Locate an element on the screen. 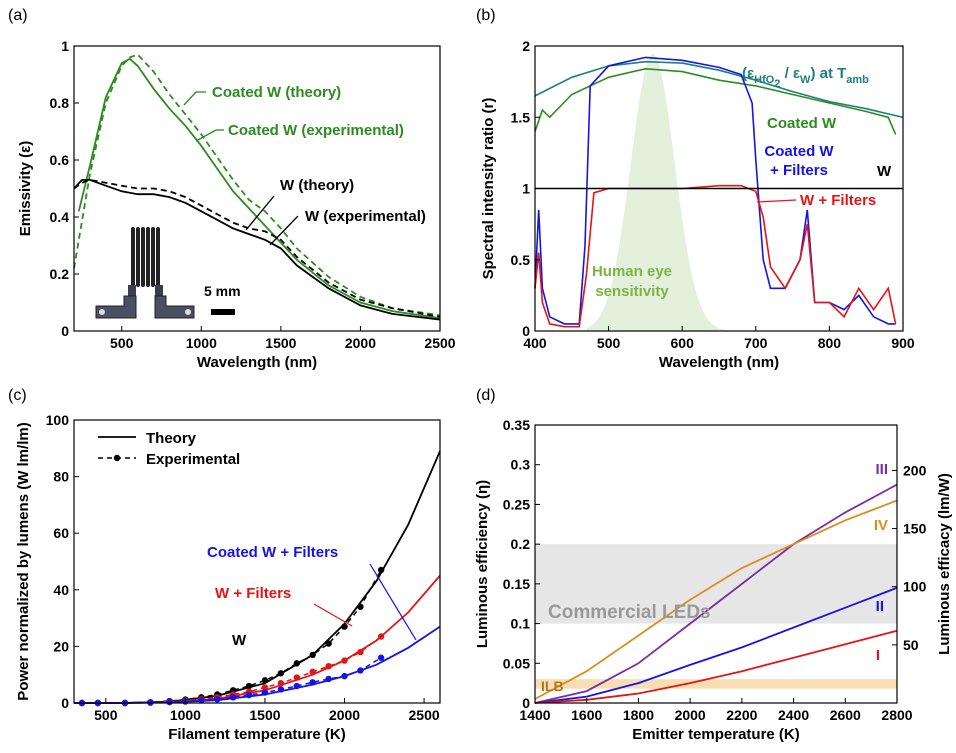 Image resolution: width=956 pixels, height=753 pixels. human-eye-sensitivity-area is located at coordinates (664, 192).